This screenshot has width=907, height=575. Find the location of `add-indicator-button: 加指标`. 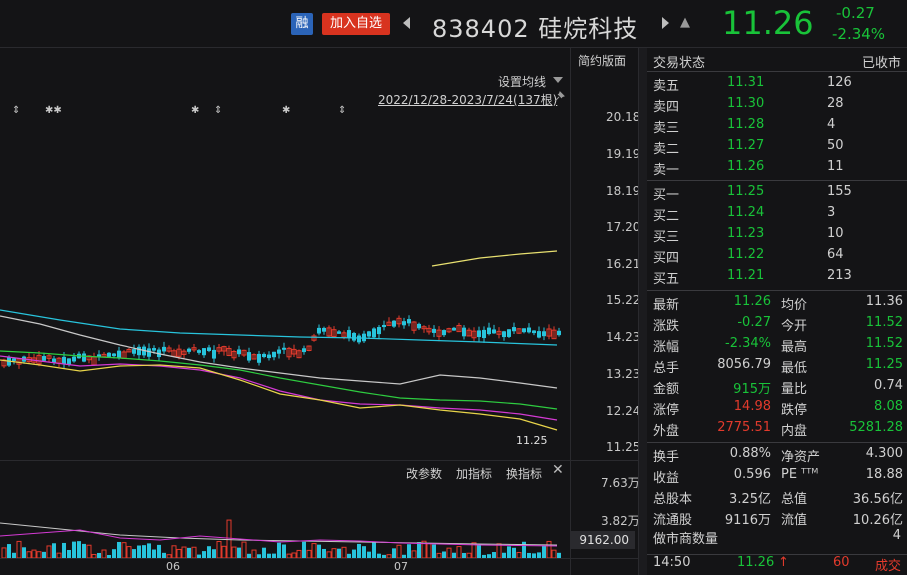

add-indicator-button: 加指标 is located at coordinates (474, 474).